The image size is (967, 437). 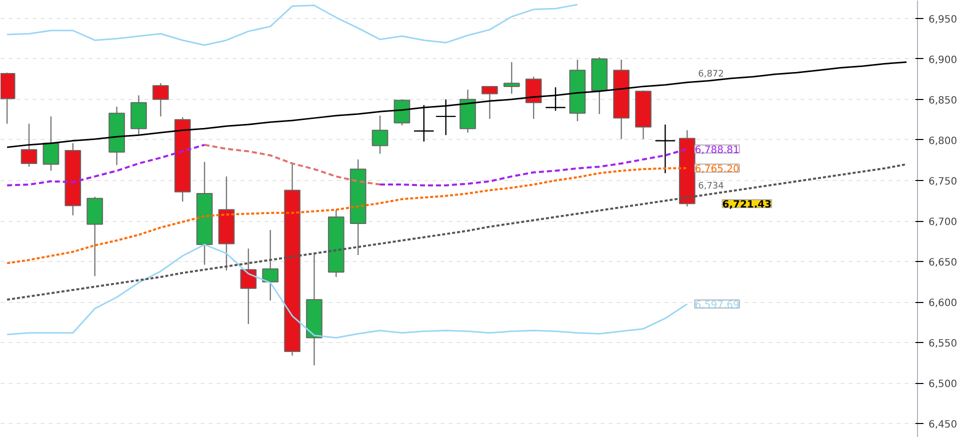 What do you see at coordinates (717, 170) in the screenshot?
I see `data-label: 6,765.20` at bounding box center [717, 170].